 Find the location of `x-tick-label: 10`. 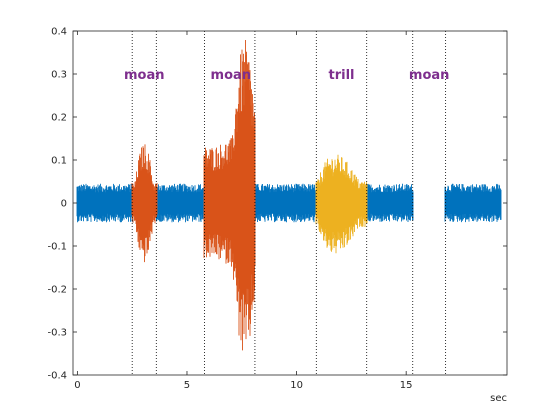

x-tick-label: 10 is located at coordinates (296, 385).